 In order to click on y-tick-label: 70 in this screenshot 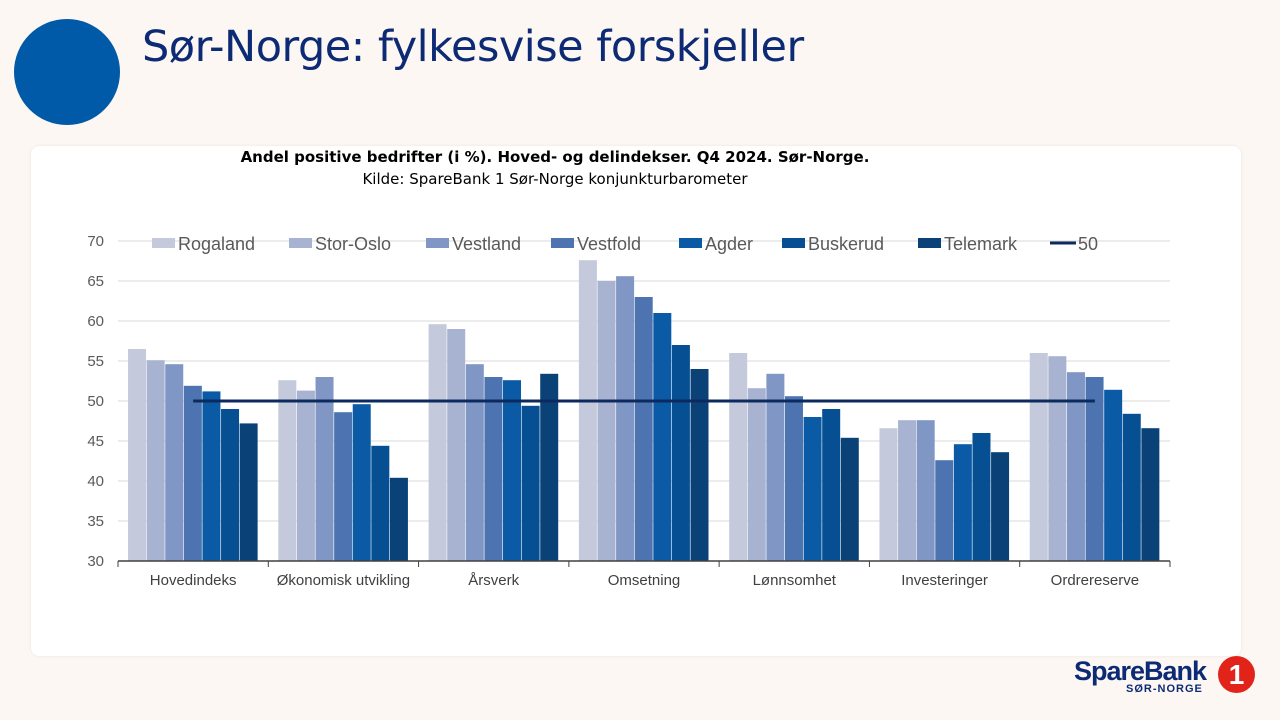, I will do `click(95, 241)`.